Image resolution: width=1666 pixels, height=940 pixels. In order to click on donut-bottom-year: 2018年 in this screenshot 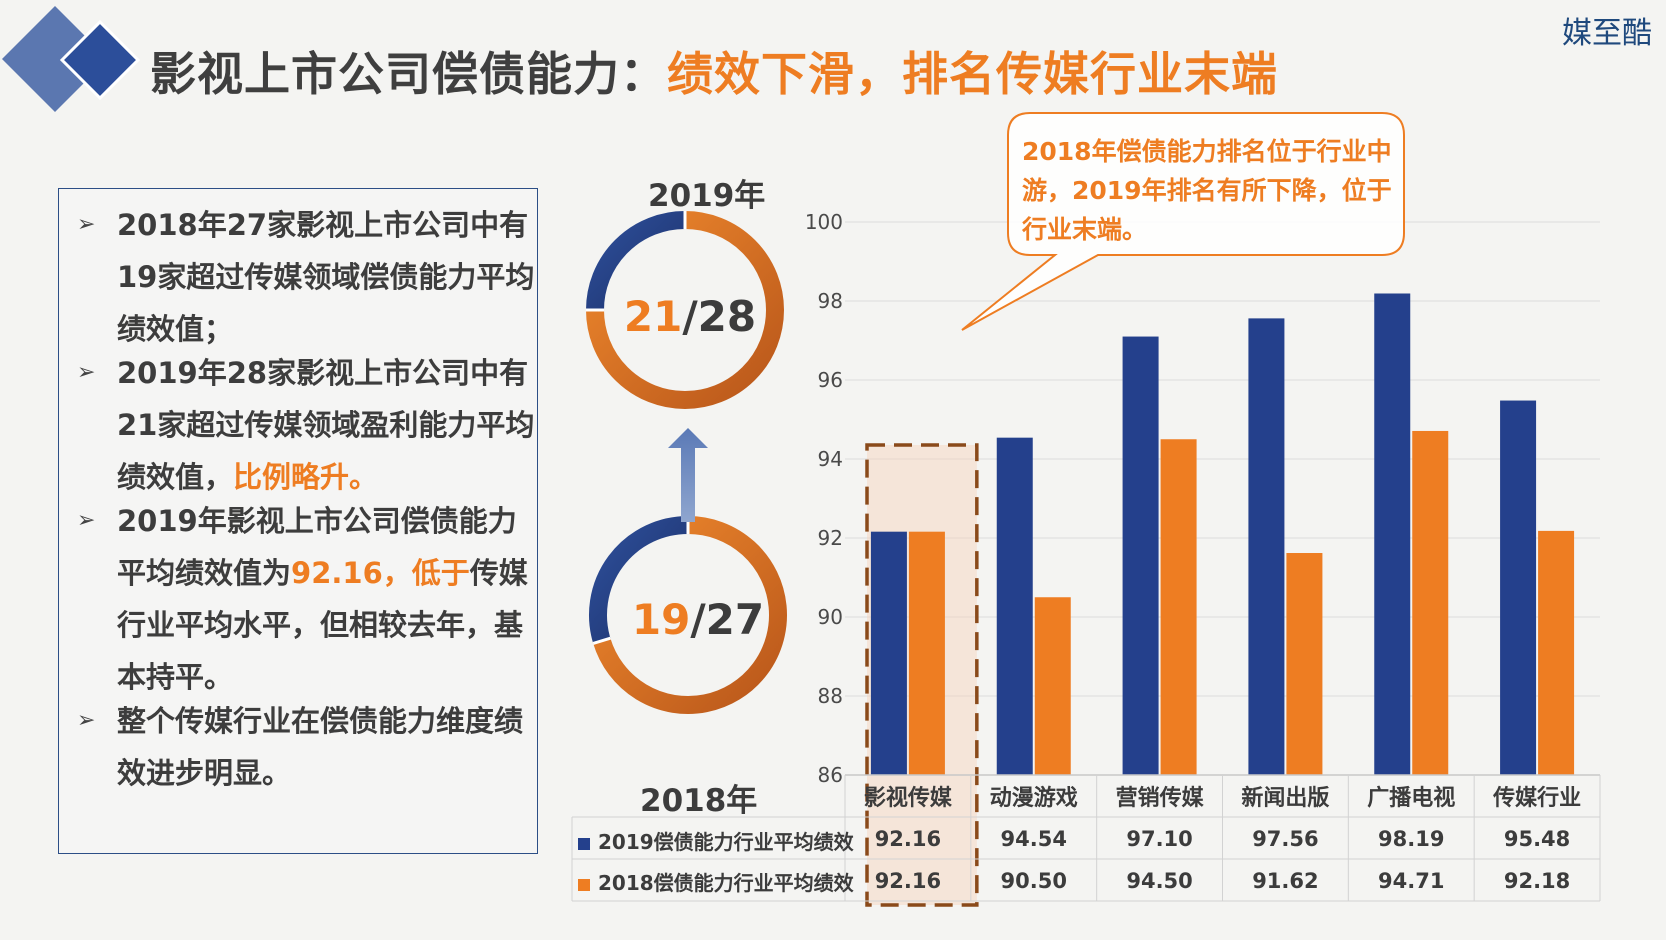, I will do `click(699, 801)`.